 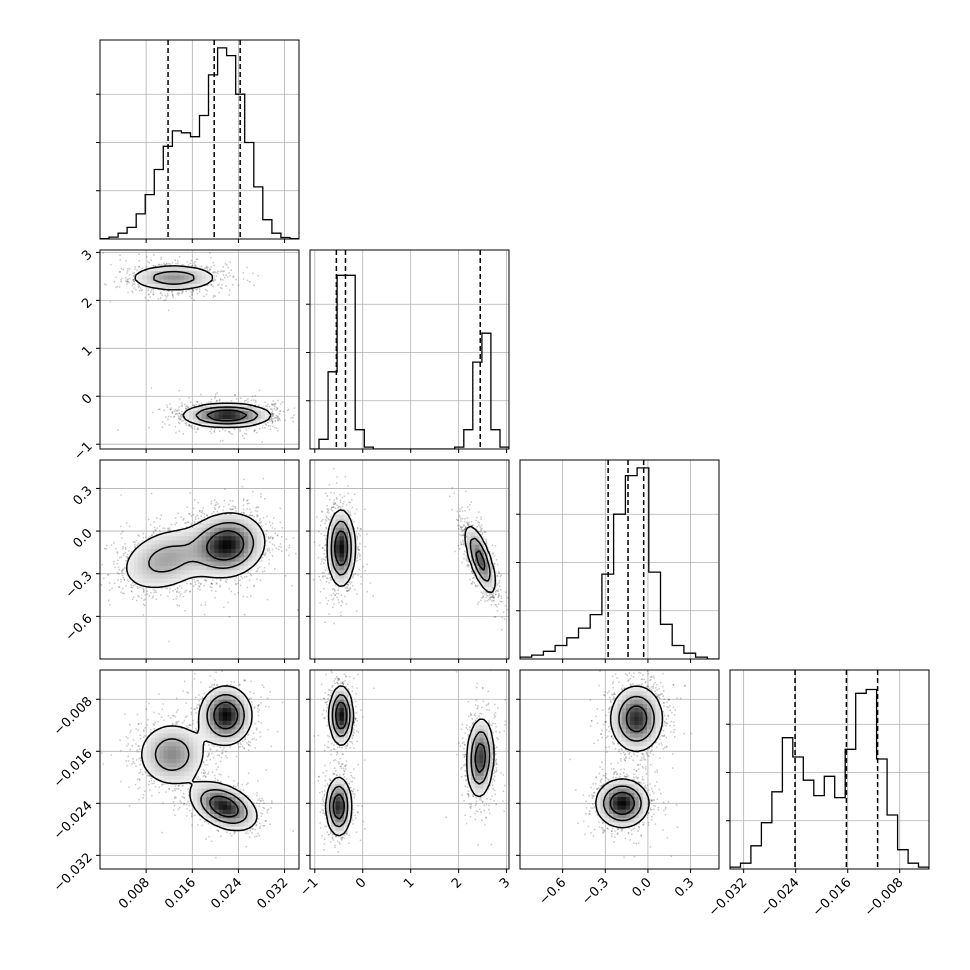 What do you see at coordinates (780, 897) in the screenshot?
I see `x-tick-label: −0.024` at bounding box center [780, 897].